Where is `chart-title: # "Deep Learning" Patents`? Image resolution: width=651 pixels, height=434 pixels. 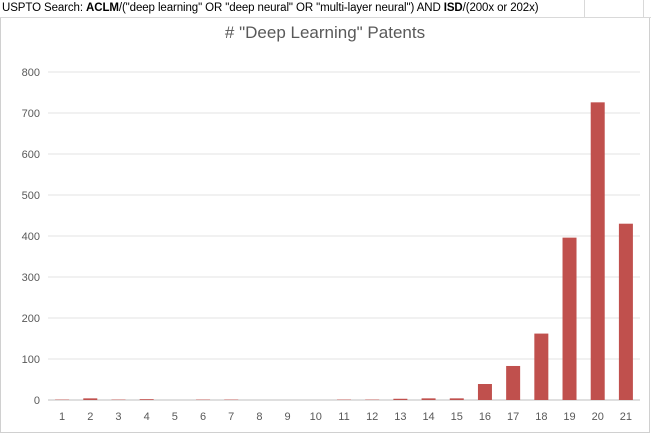 chart-title: # "Deep Learning" Patents is located at coordinates (325, 32).